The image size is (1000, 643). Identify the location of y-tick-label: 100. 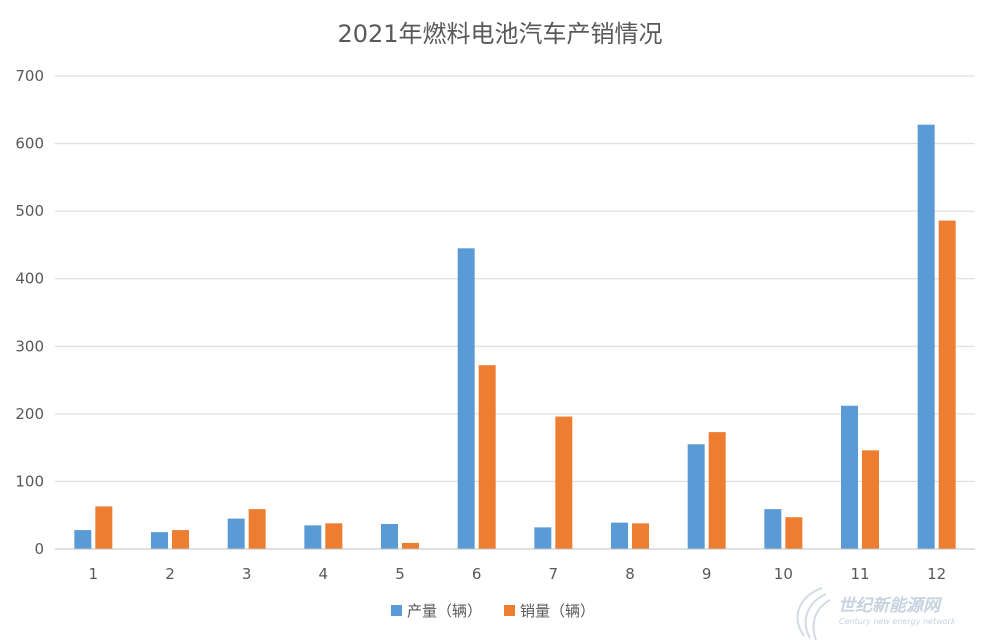
(29, 481).